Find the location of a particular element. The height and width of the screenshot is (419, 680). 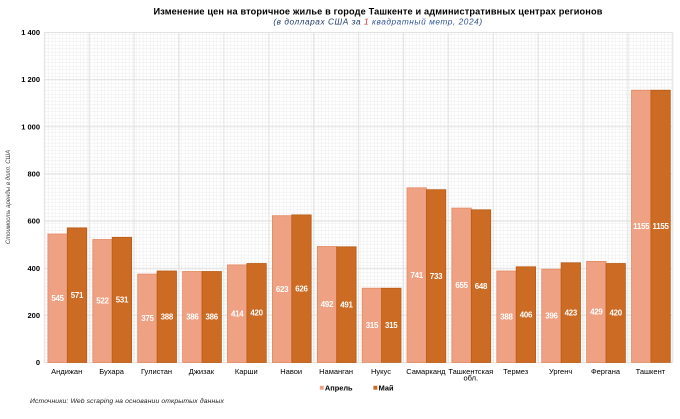

svg-text: 733 is located at coordinates (436, 276).